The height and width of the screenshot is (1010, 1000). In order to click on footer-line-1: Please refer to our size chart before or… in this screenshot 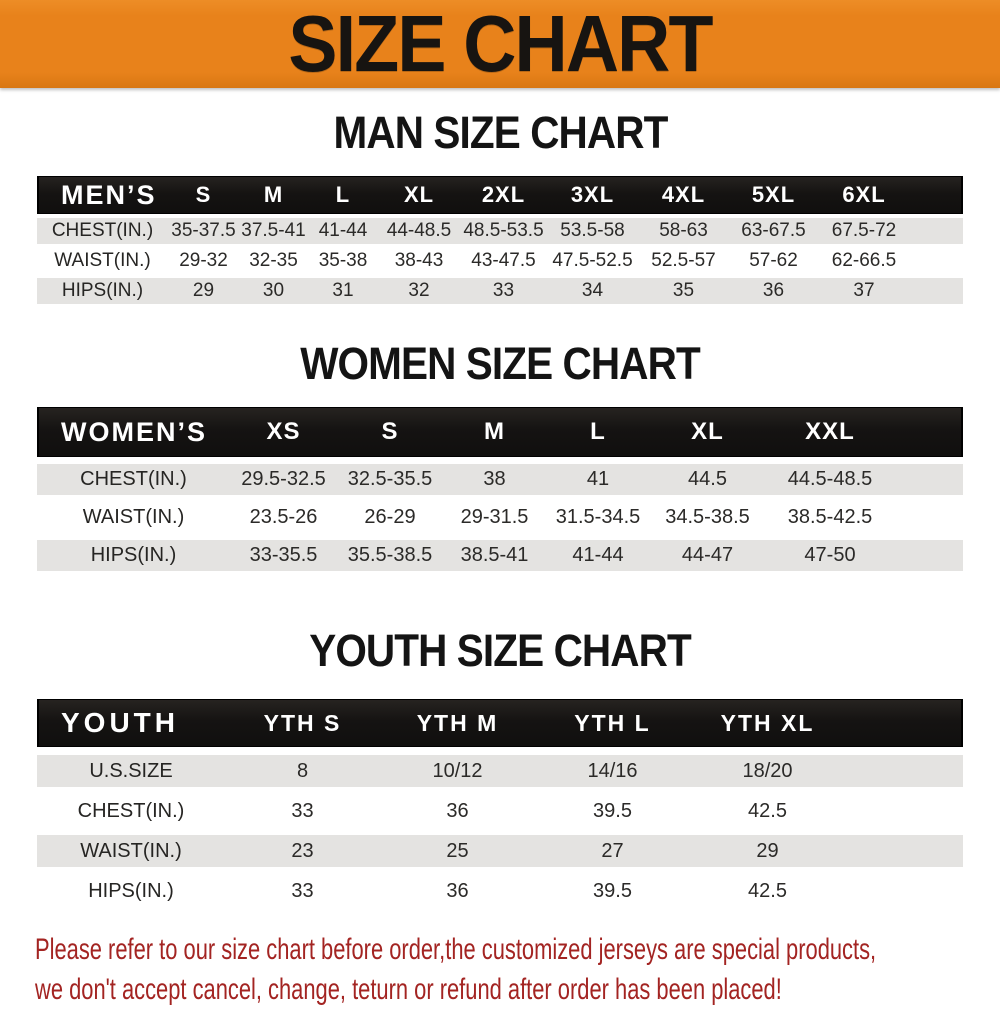, I will do `click(456, 949)`.